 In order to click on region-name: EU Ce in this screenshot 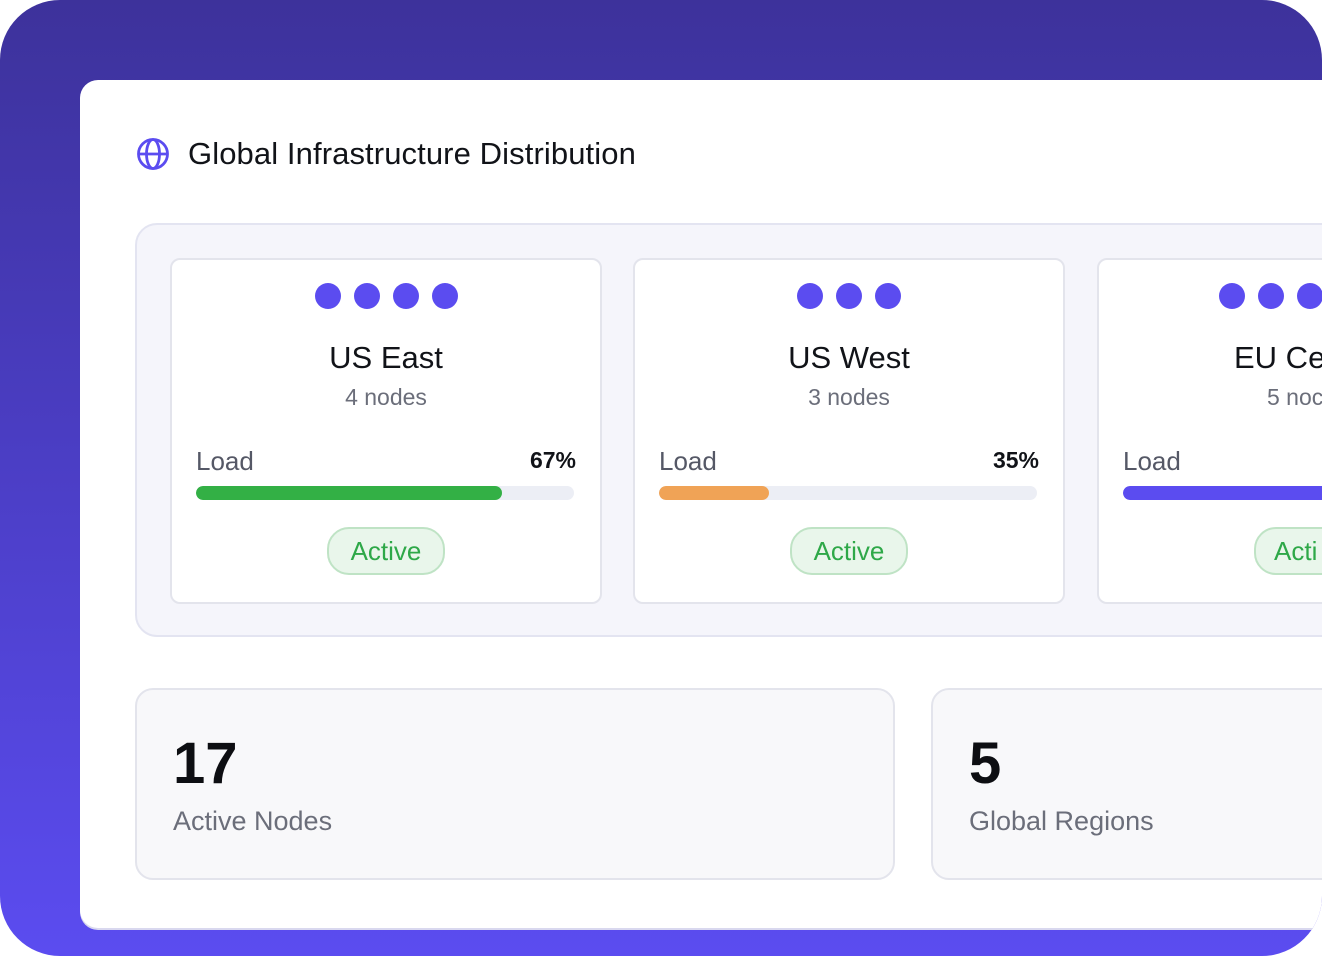, I will do `click(1278, 357)`.